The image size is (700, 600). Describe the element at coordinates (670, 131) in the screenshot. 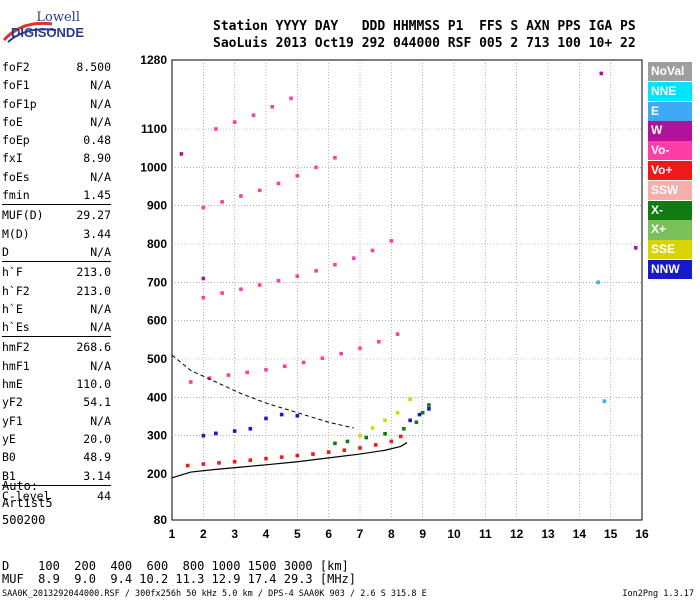

I see `legend-entry: W` at that location.